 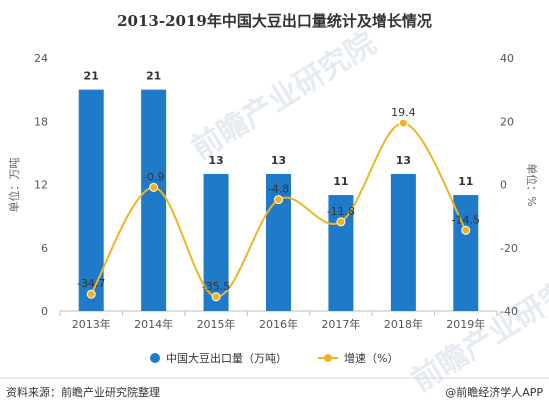 I want to click on x-tick-label: 2013年, so click(x=91, y=324).